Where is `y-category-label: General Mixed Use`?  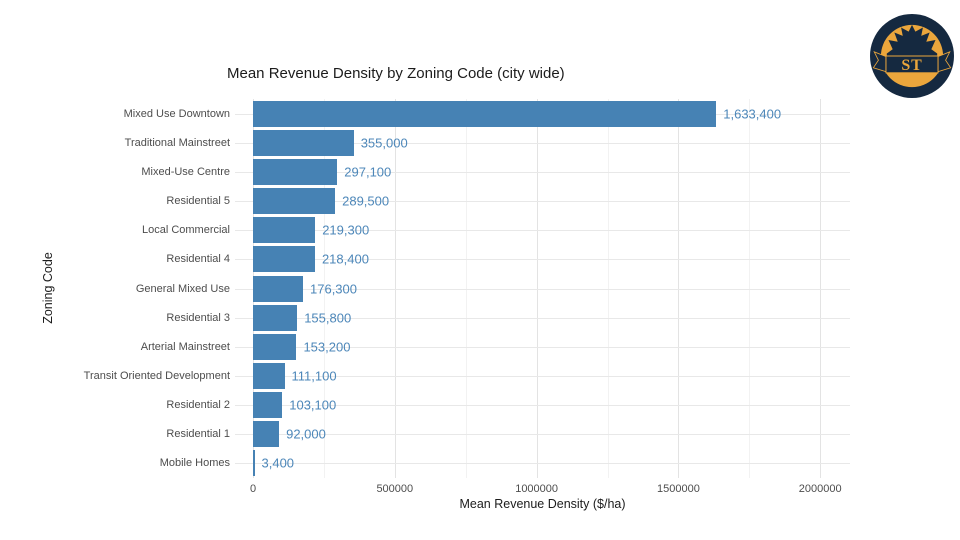 y-category-label: General Mixed Use is located at coordinates (182, 288).